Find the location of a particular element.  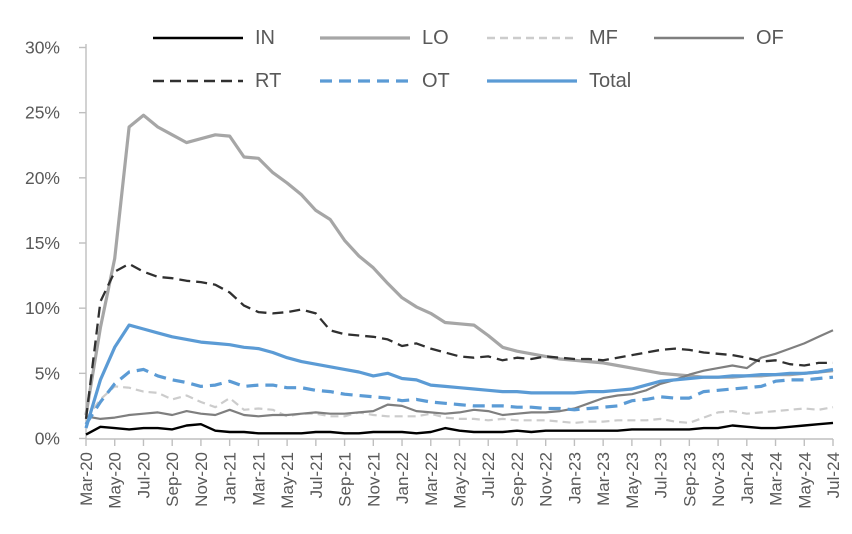

x-tick-label: Sep-20 is located at coordinates (172, 479).